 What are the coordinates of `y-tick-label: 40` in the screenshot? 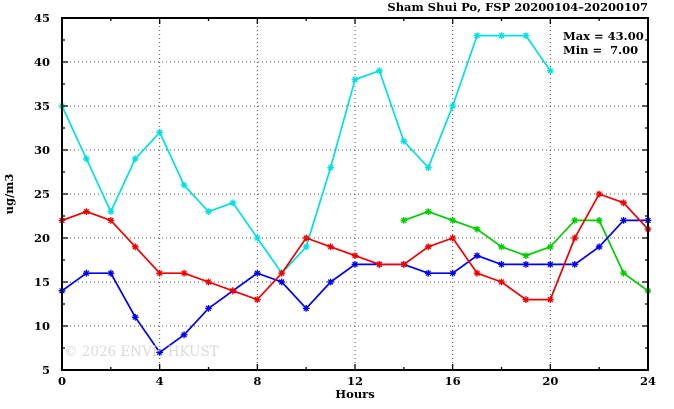 It's located at (42, 62).